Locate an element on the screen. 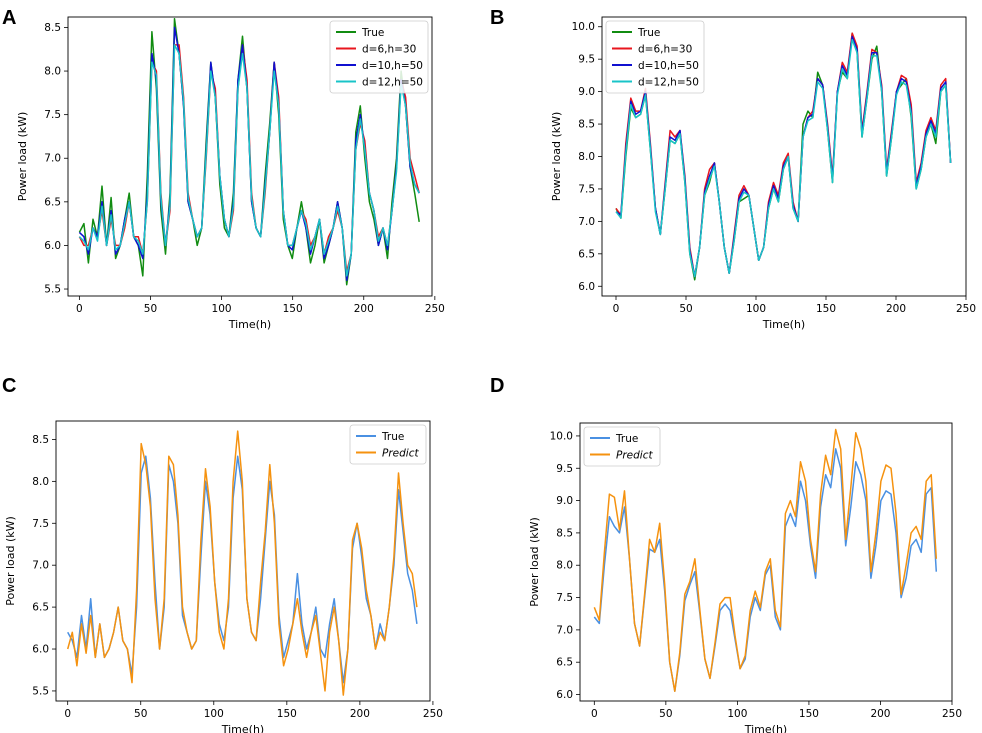 This screenshot has width=982, height=733. panel-letter: B is located at coordinates (497, 18).